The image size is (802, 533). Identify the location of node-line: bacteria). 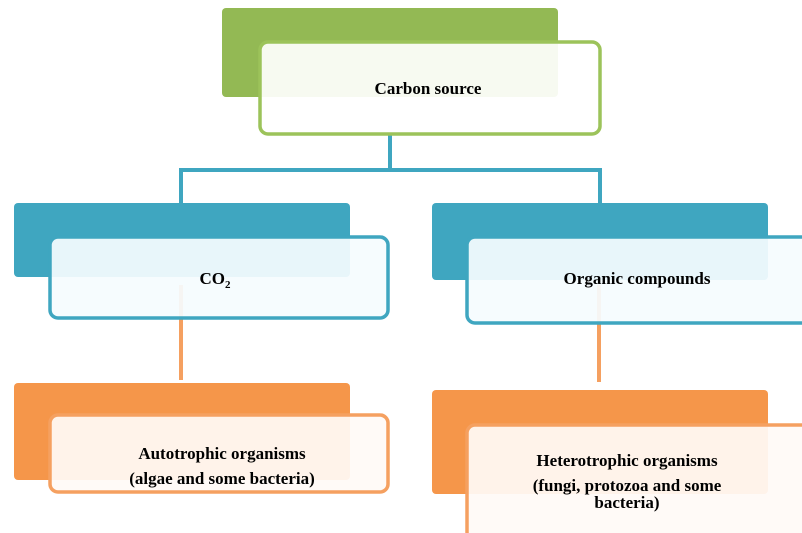
(626, 502).